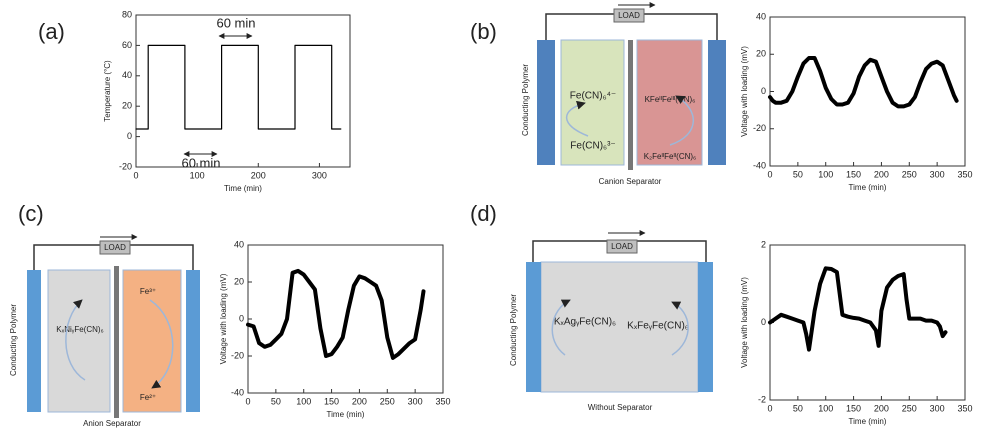 The width and height of the screenshot is (995, 430). I want to click on species: Fe(CN)₆⁴⁻, so click(593, 96).